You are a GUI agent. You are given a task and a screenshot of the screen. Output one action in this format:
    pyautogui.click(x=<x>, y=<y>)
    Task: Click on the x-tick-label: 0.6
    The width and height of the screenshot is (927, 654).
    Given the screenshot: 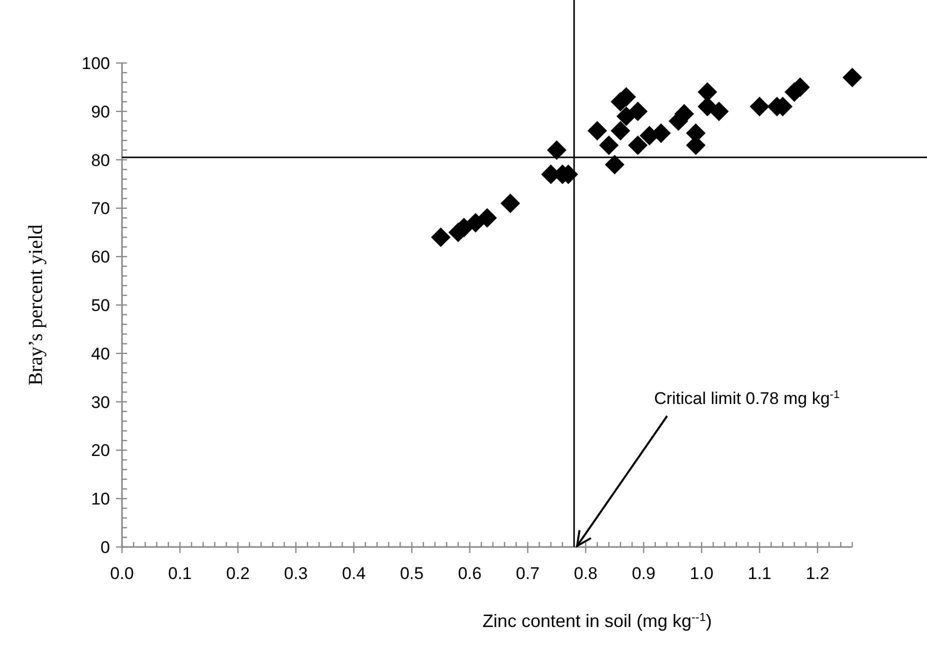 What is the action you would take?
    pyautogui.click(x=470, y=573)
    